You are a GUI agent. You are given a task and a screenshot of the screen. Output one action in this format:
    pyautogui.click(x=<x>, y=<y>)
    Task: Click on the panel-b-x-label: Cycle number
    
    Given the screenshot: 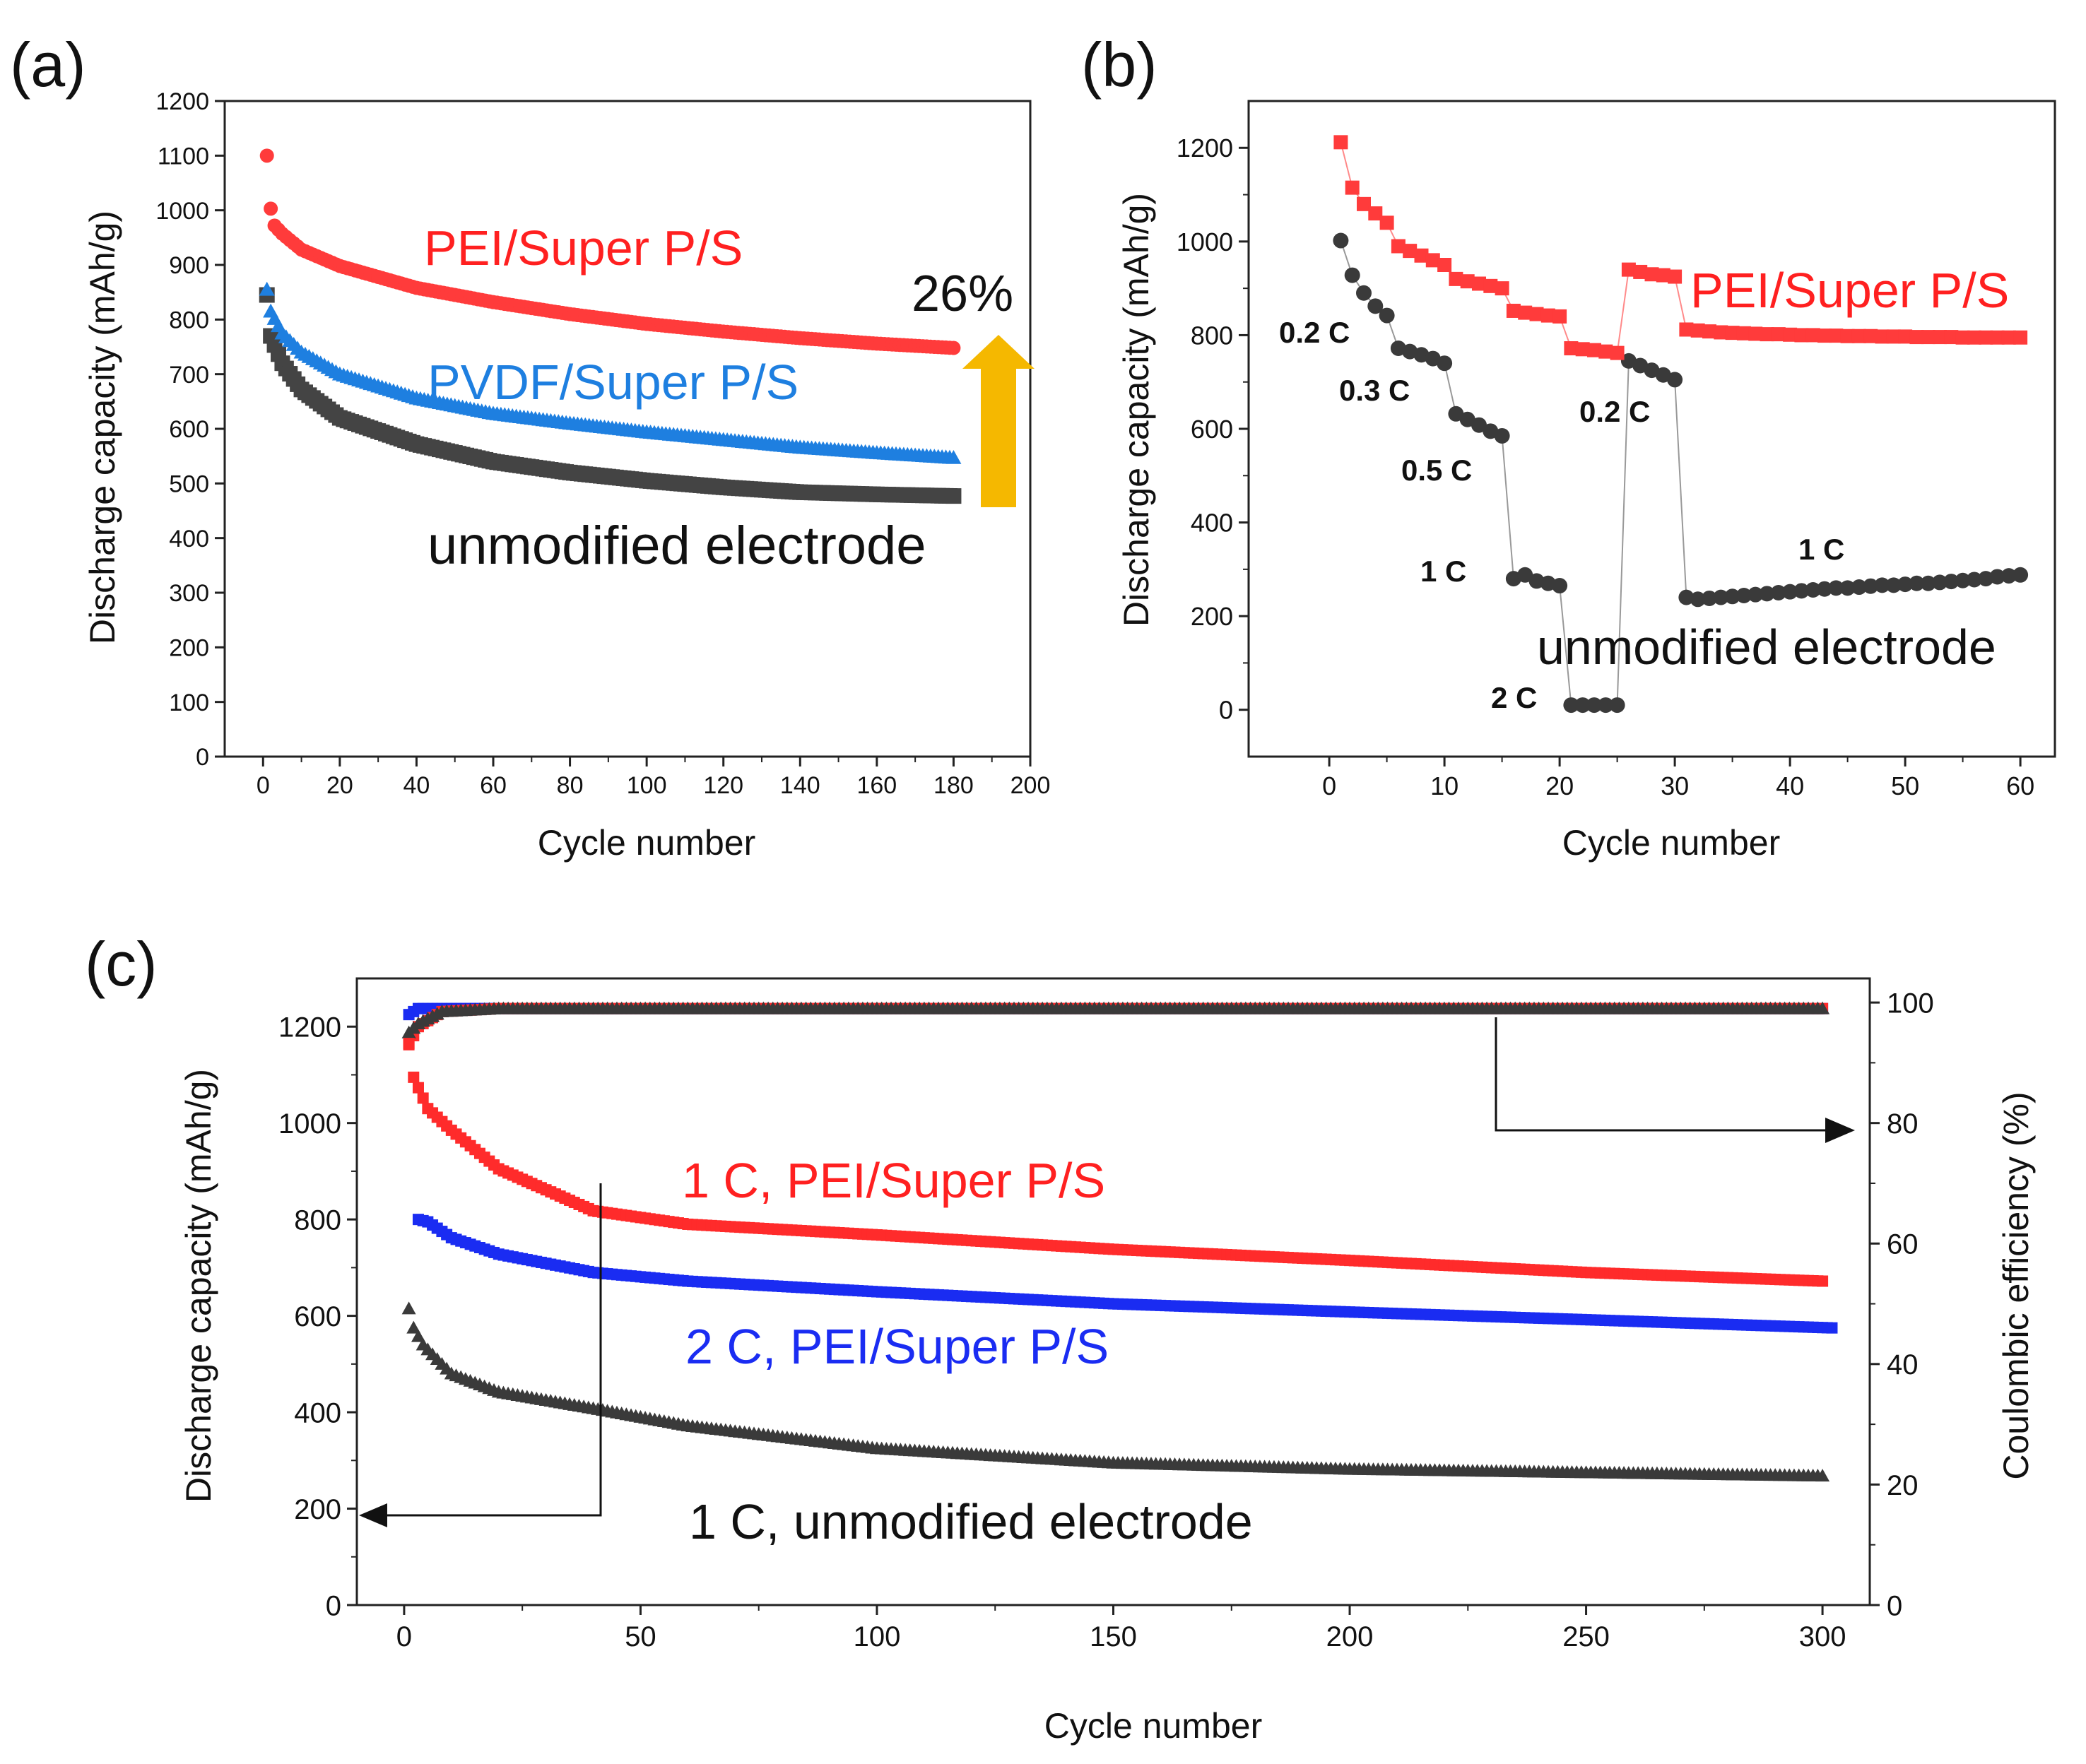 What is the action you would take?
    pyautogui.click(x=1671, y=843)
    